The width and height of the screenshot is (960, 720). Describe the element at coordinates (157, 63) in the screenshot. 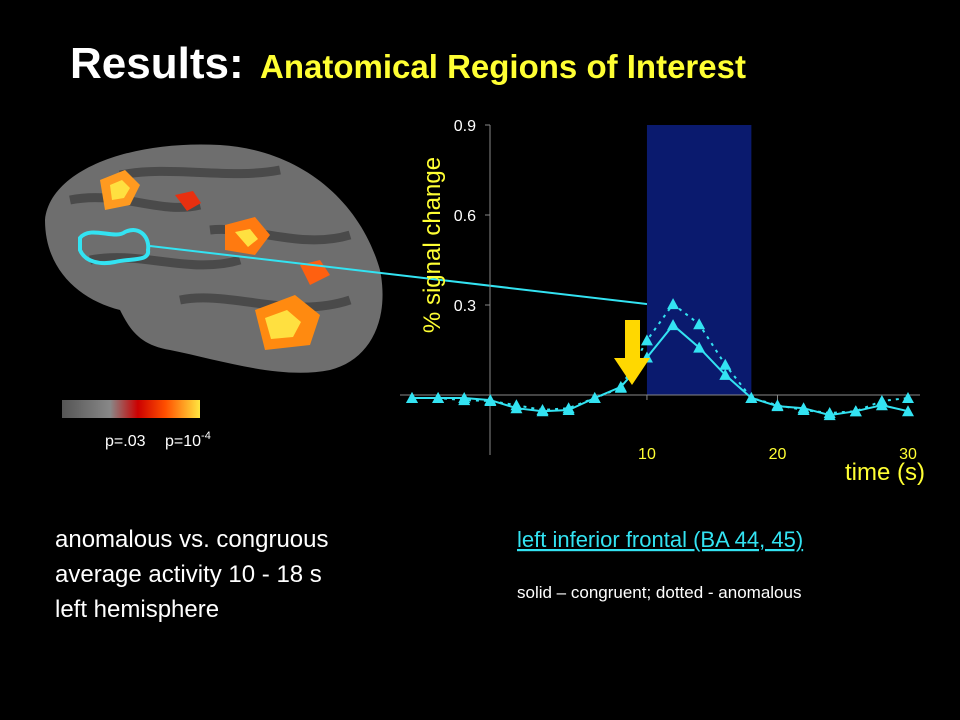

I see `title-lead: Results:` at that location.